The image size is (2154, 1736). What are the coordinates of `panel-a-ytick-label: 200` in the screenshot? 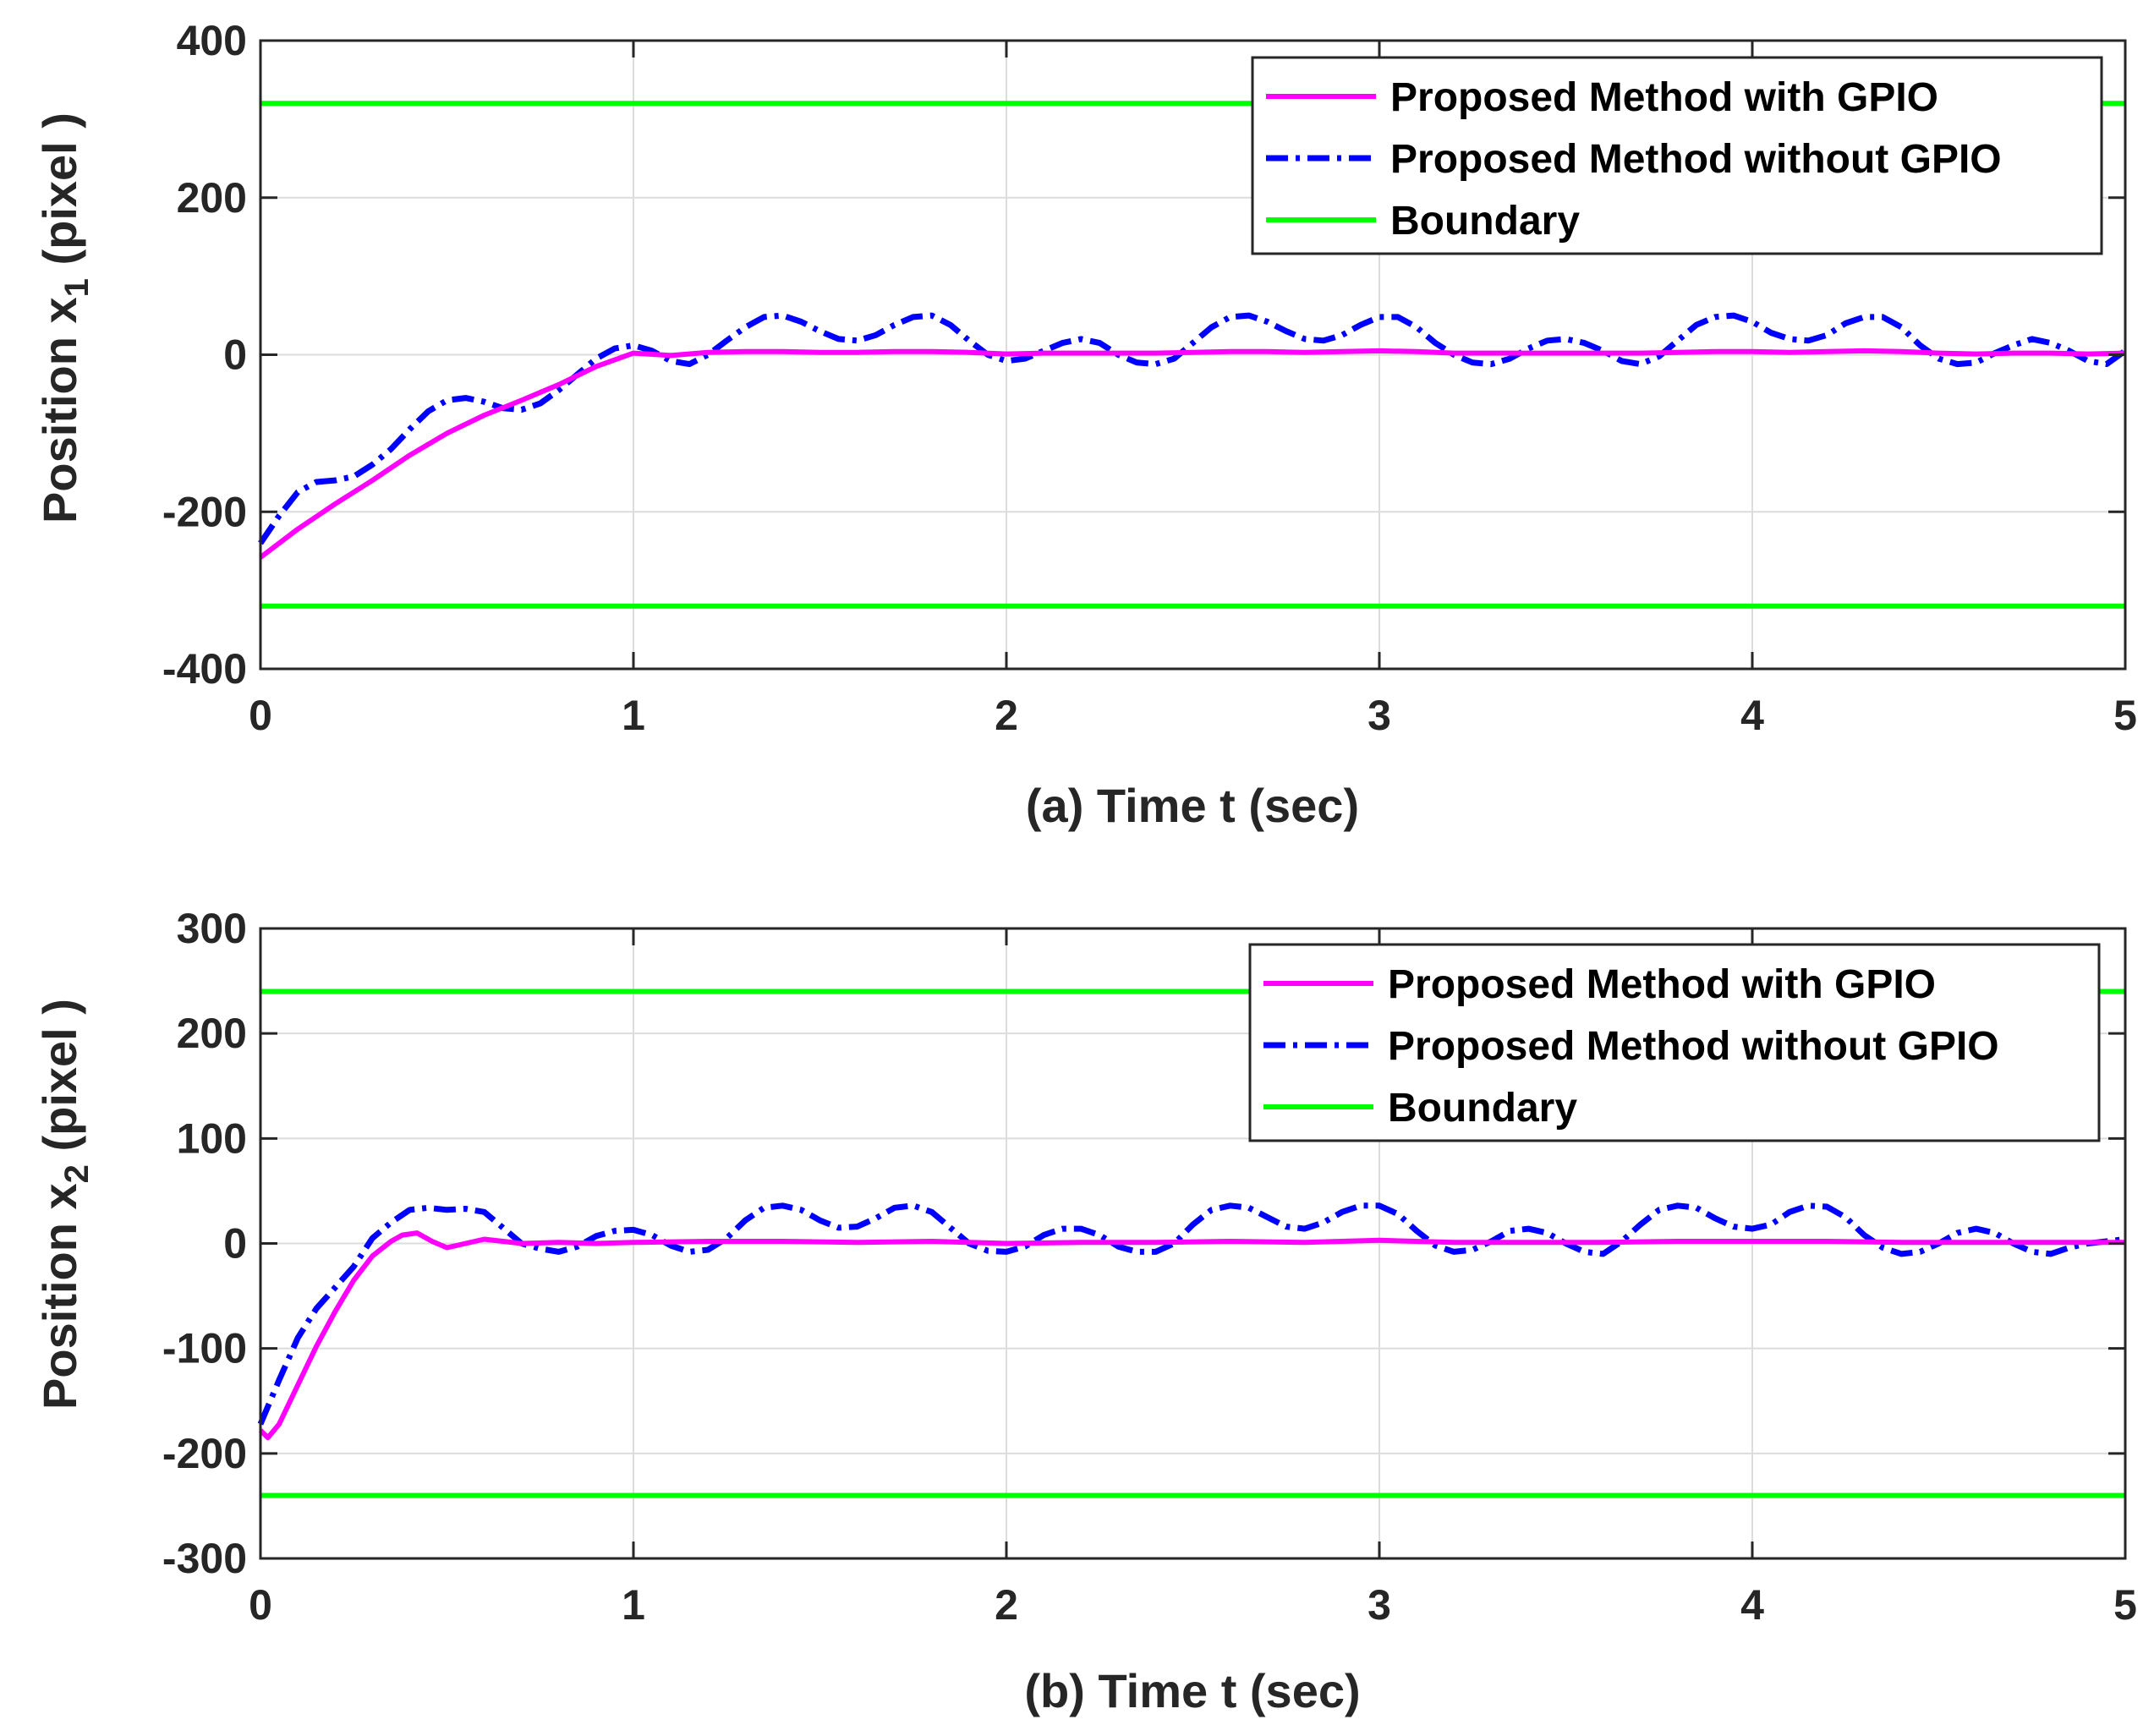 It's located at (212, 198).